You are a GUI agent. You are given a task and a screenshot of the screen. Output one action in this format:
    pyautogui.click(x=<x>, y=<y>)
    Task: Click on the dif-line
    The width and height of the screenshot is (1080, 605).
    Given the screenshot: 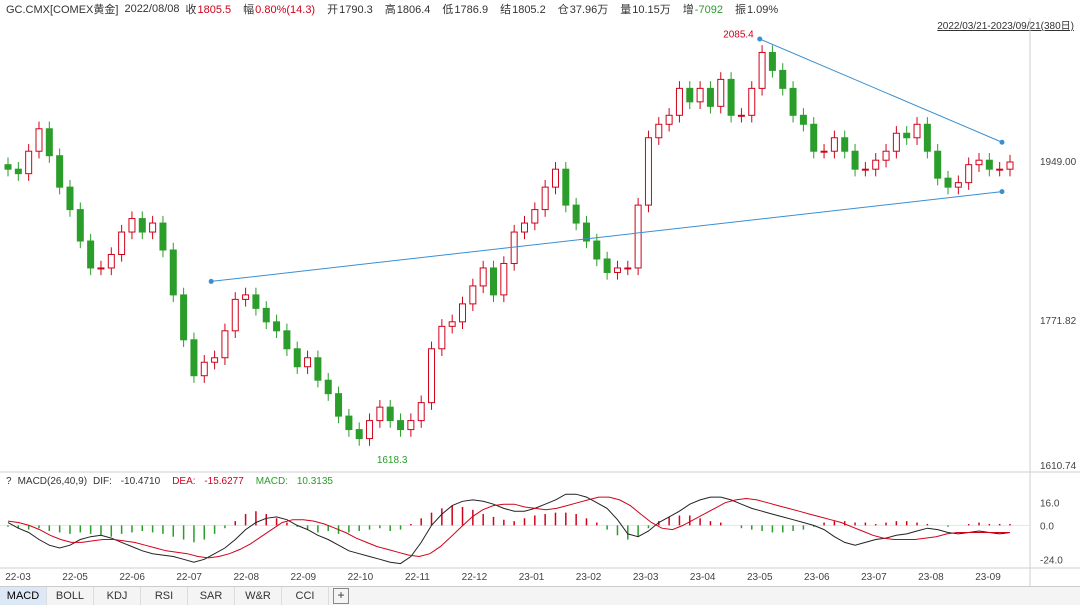 What is the action you would take?
    pyautogui.click(x=509, y=529)
    